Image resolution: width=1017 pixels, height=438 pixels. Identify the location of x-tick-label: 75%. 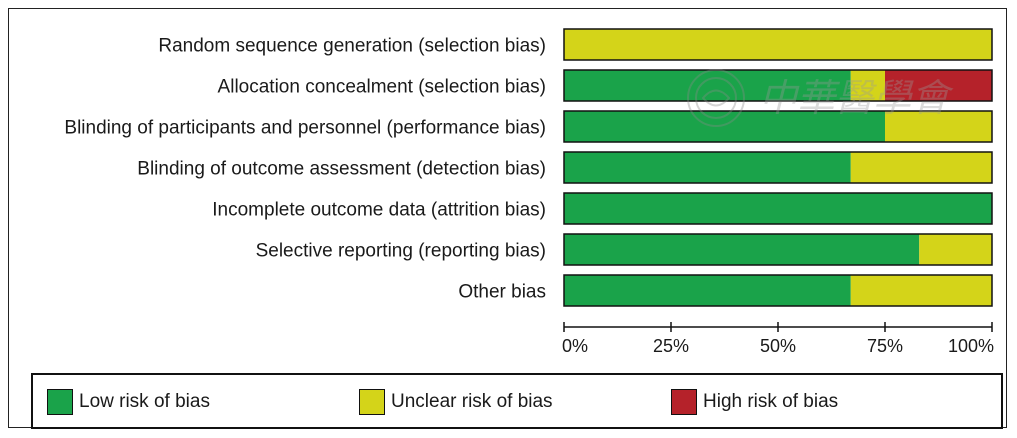
(885, 346).